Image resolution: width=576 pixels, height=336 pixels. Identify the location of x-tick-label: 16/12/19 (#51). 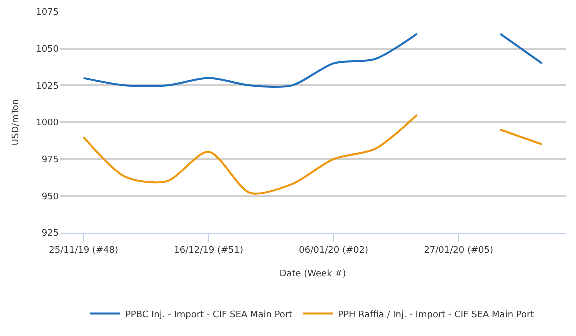
(209, 251).